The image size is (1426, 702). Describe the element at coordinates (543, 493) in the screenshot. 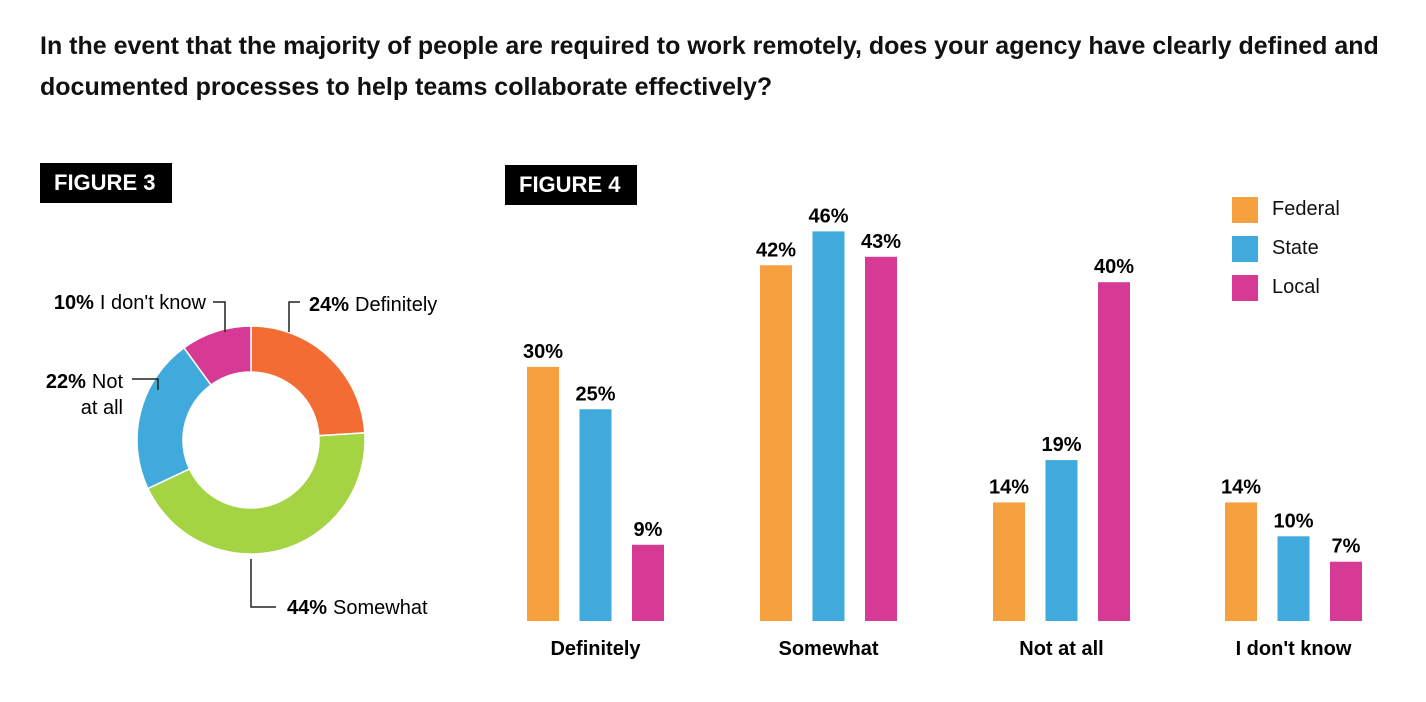

I see `bar-definitely-federal` at that location.